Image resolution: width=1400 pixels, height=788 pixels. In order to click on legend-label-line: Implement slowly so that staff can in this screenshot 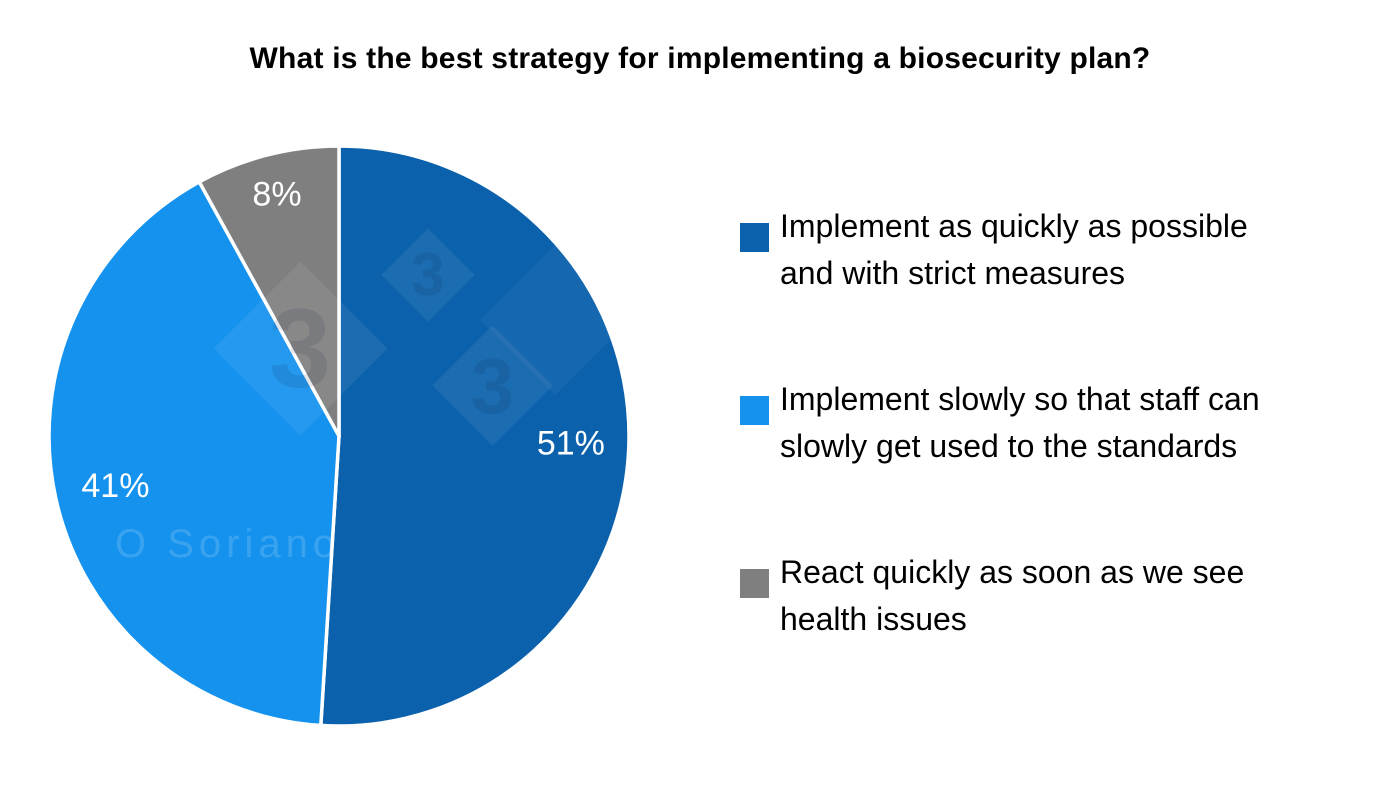, I will do `click(1020, 399)`.